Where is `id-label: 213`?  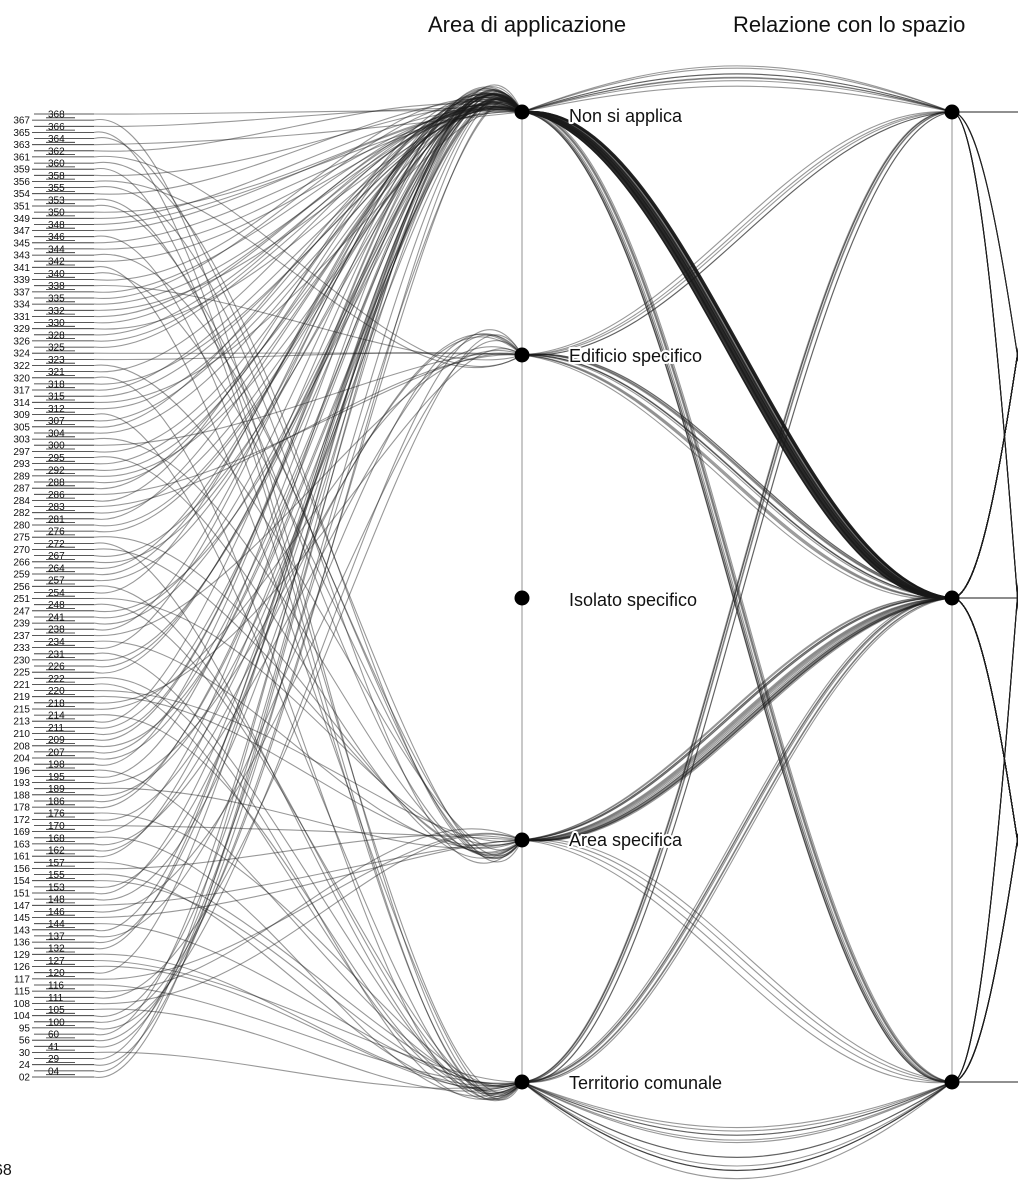 id-label: 213 is located at coordinates (21, 722).